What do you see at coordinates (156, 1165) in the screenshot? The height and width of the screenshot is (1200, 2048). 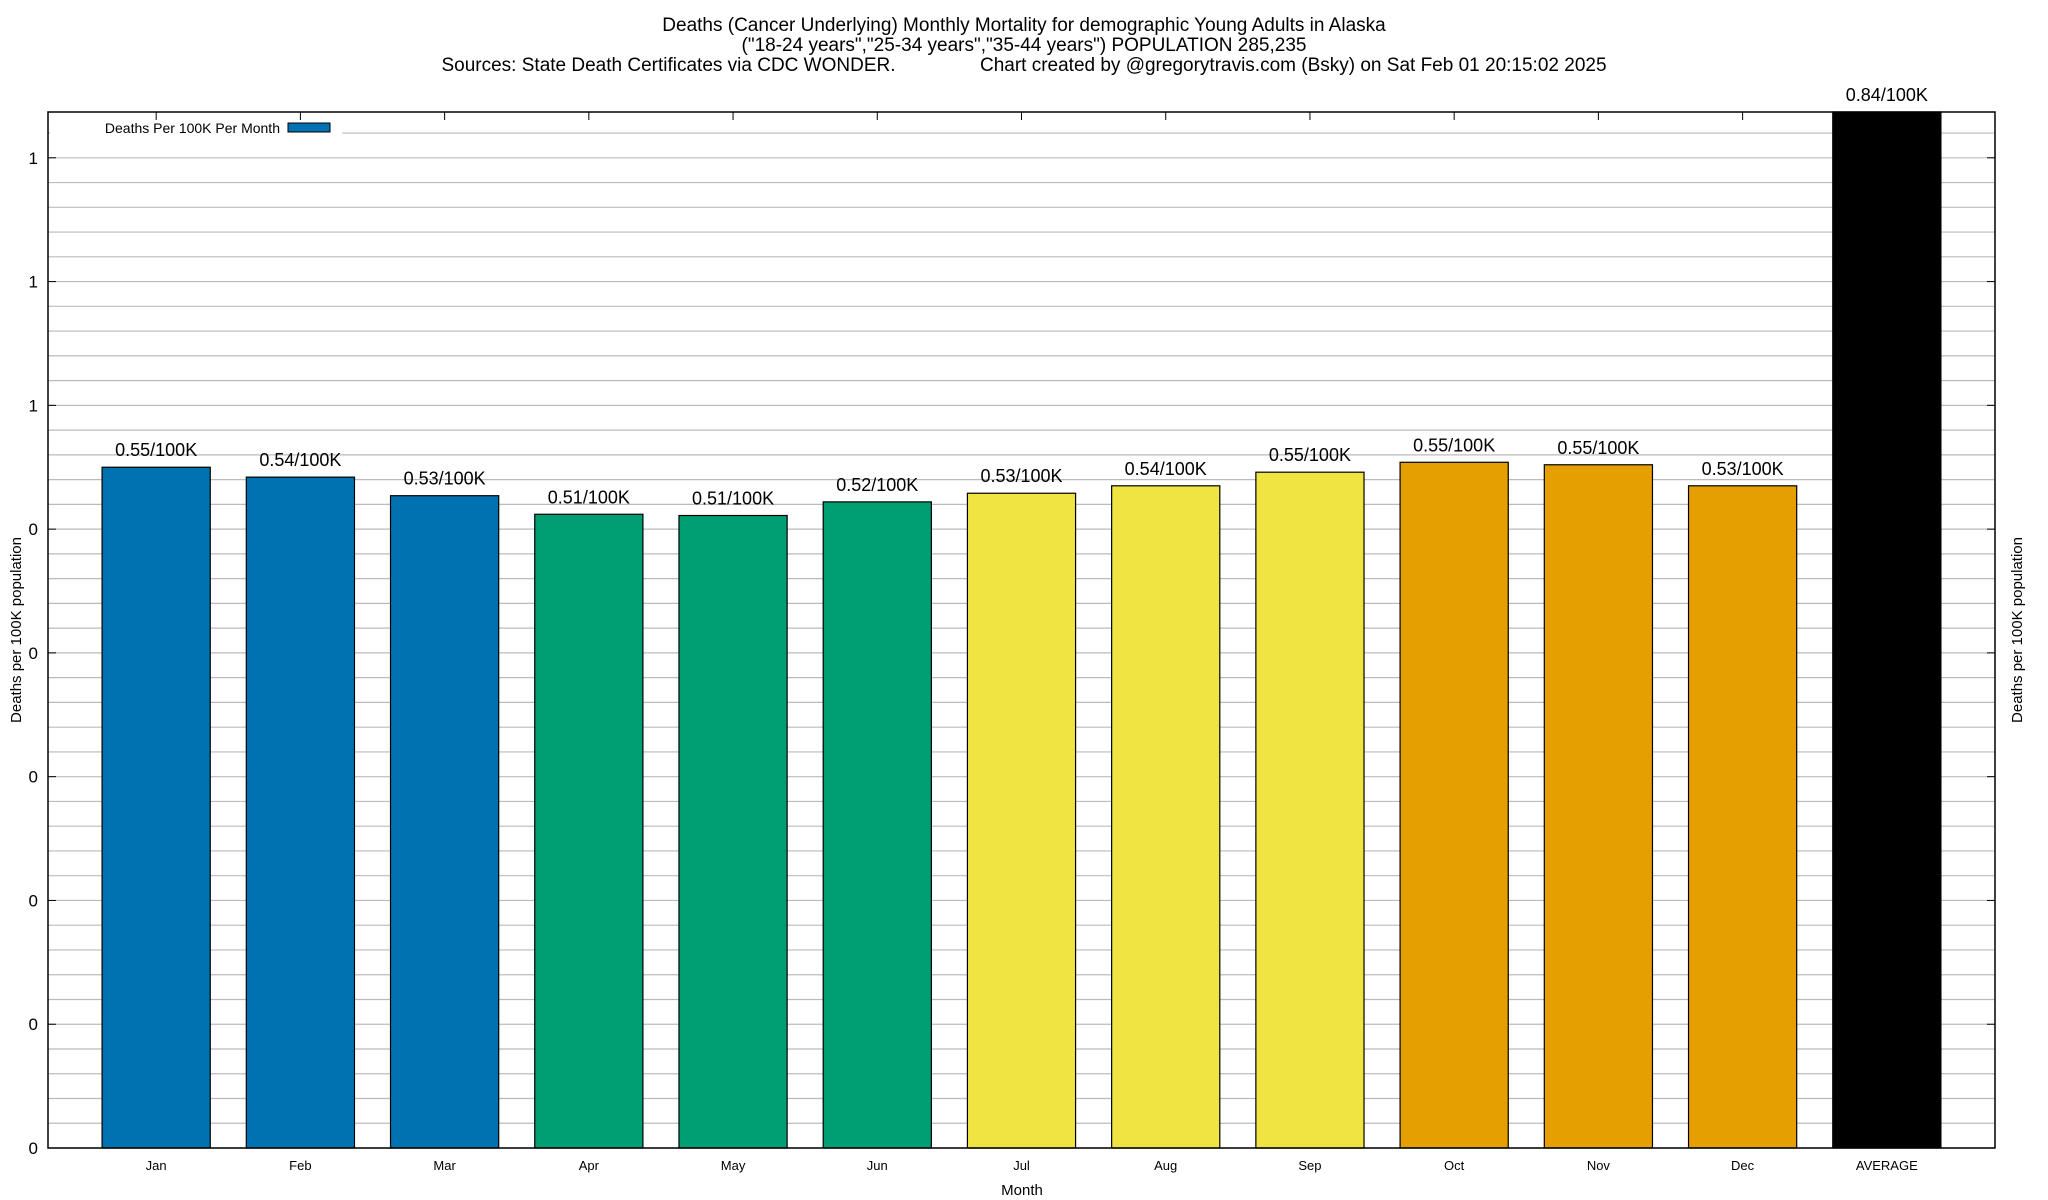 I see `x-tick-label: Jan` at bounding box center [156, 1165].